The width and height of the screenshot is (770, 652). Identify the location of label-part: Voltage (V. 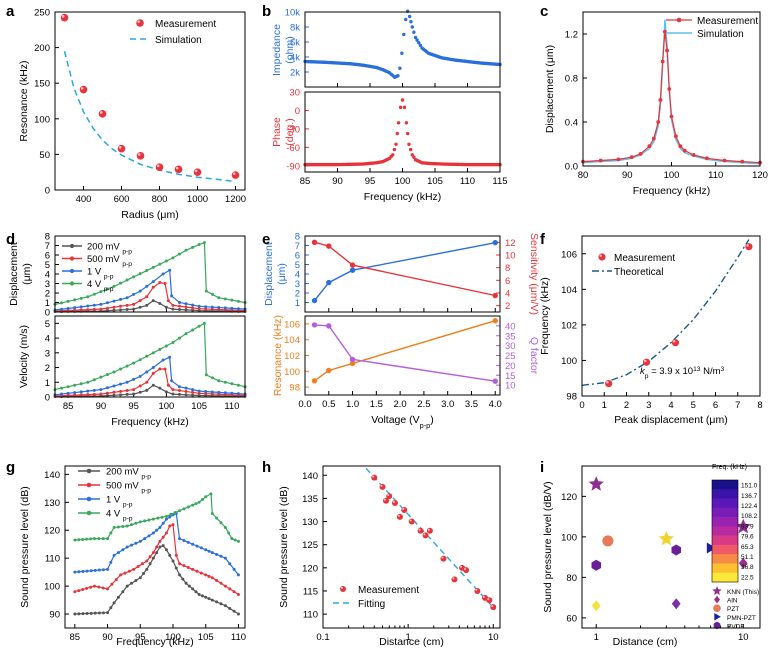
(395, 420).